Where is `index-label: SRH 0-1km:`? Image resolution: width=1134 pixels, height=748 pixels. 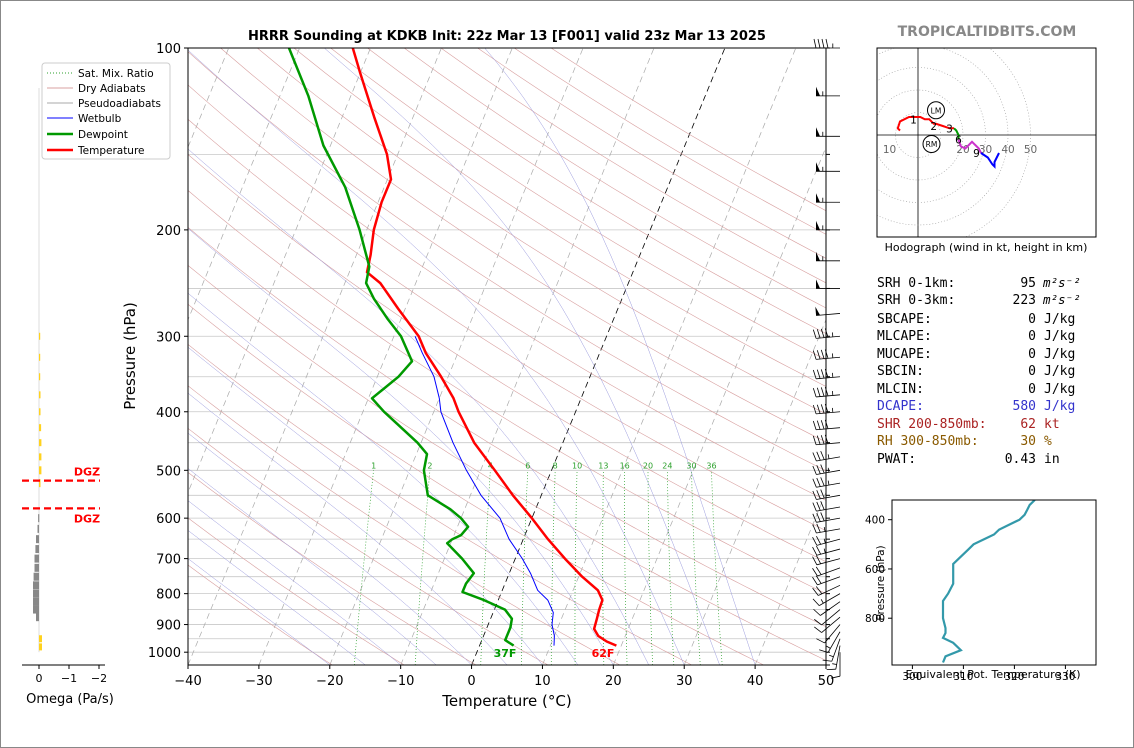
index-label: SRH 0-1km: is located at coordinates (916, 283).